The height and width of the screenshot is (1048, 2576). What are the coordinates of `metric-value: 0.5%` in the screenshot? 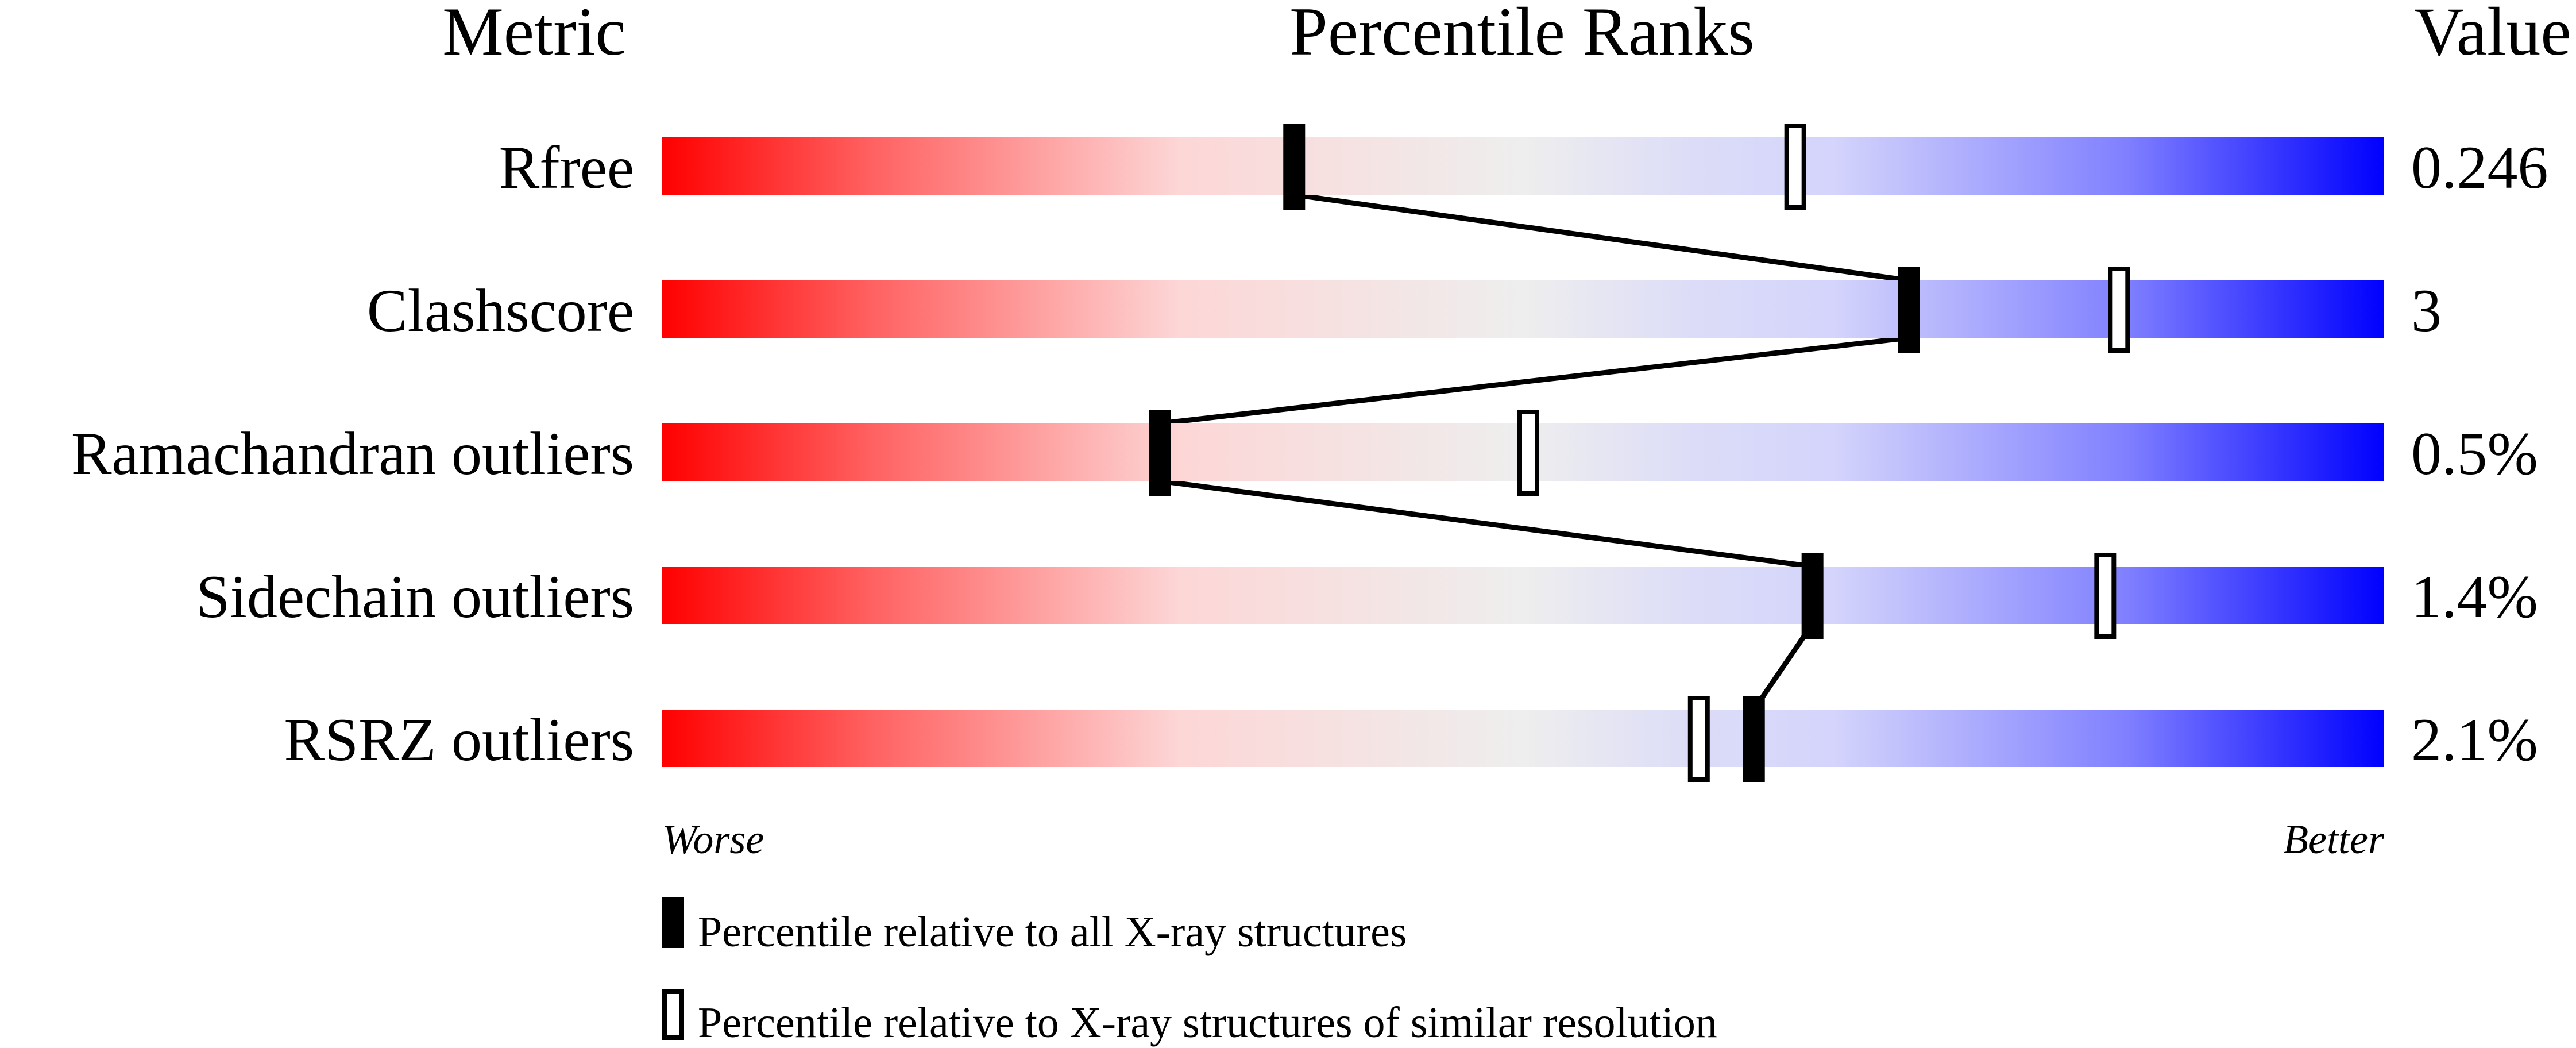 It's located at (2474, 453).